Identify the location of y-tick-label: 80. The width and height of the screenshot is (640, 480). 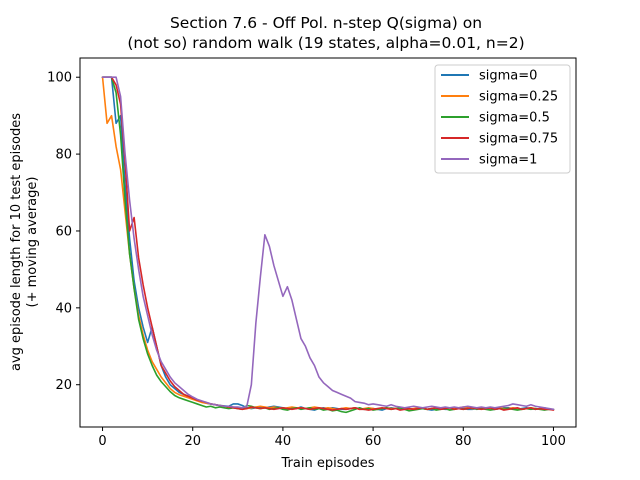
(63, 155).